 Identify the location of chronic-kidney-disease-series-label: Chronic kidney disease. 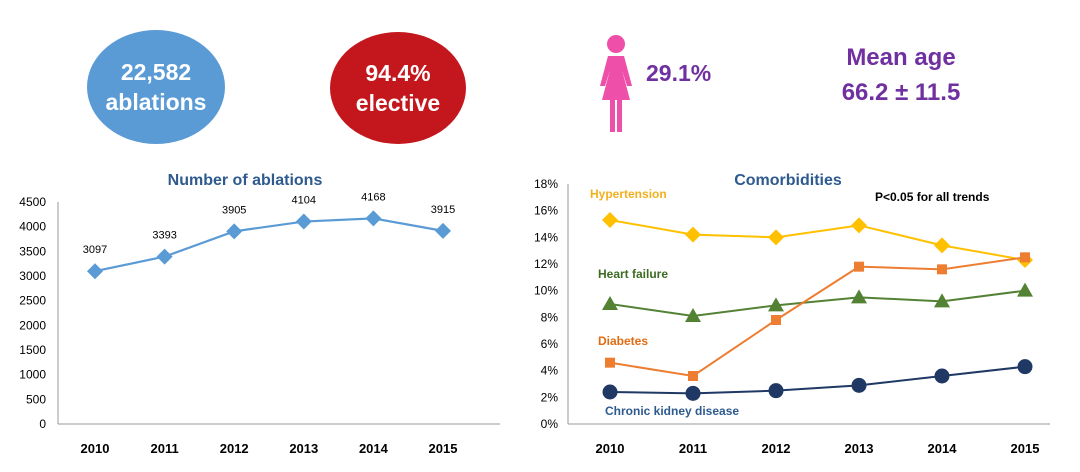
(672, 411).